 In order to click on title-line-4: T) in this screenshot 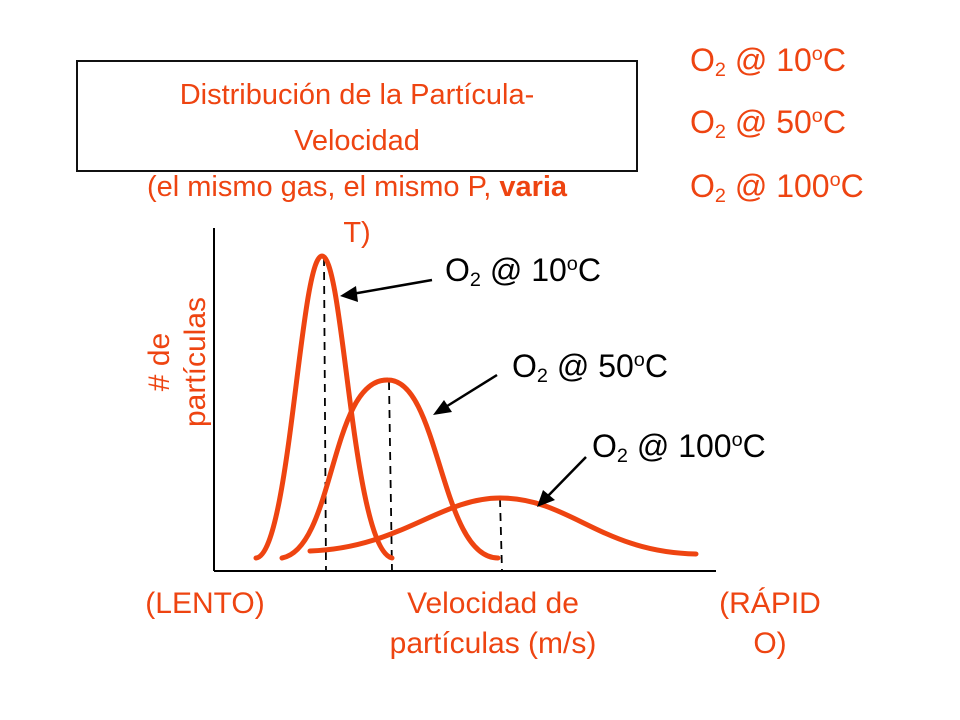, I will do `click(357, 233)`.